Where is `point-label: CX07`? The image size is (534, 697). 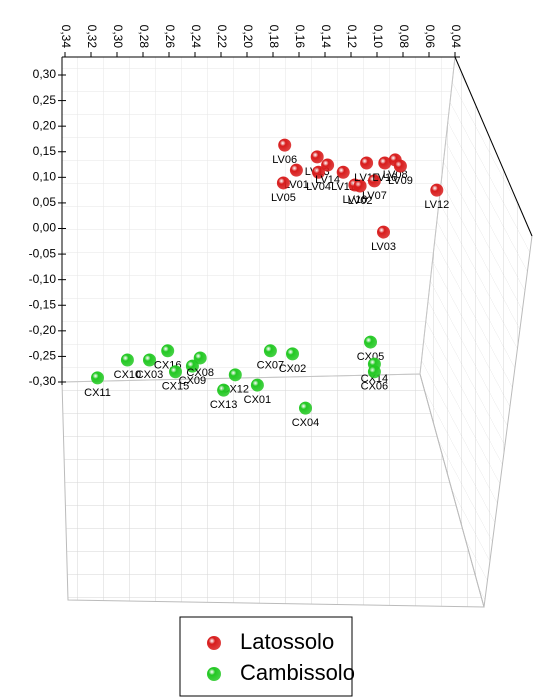
point-label: CX07 is located at coordinates (271, 366).